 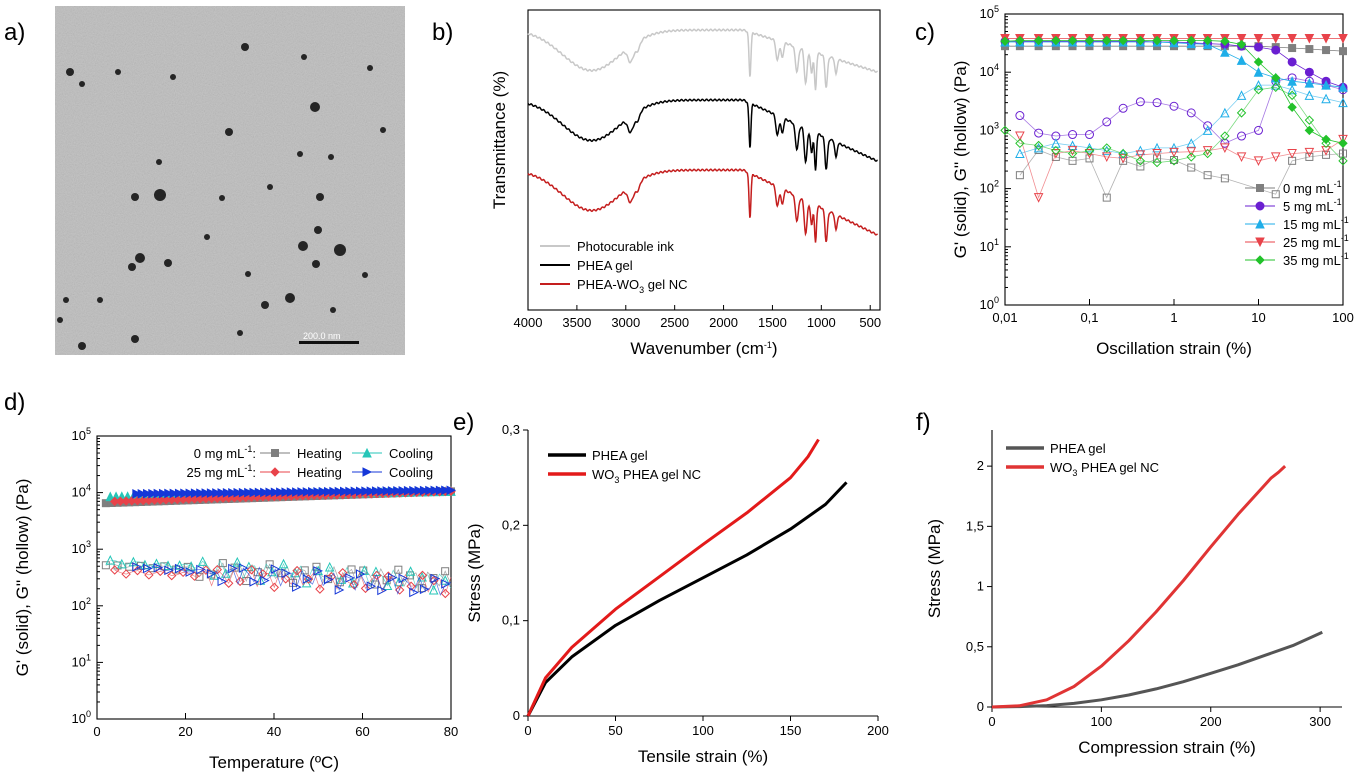 What do you see at coordinates (1004, 317) in the screenshot?
I see `strain-x-tick-label: 0,01` at bounding box center [1004, 317].